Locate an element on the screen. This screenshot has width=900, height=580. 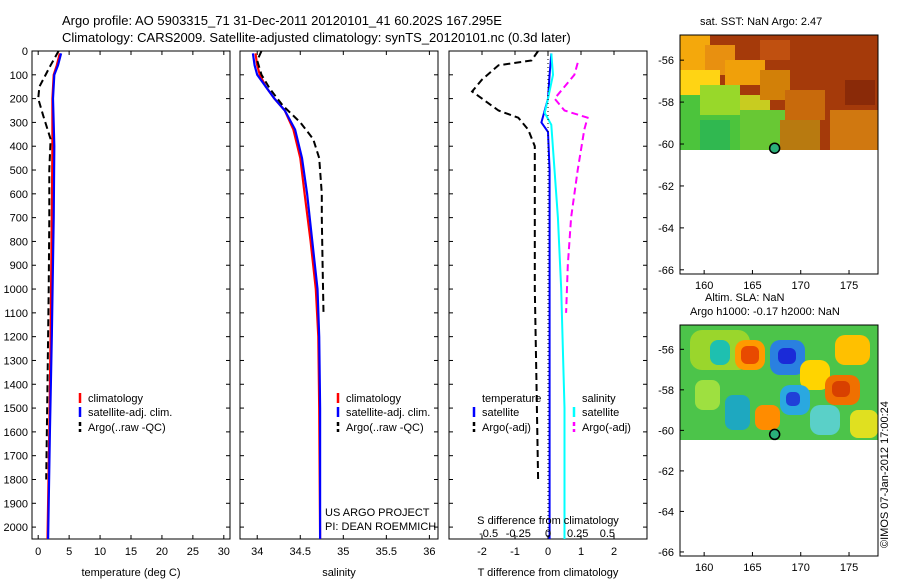
series-line-temp-argo is located at coordinates (505, 265).